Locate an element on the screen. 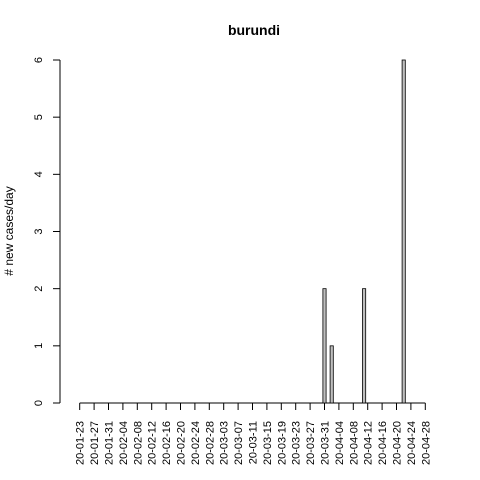  x-tick-label: 20-02-04 is located at coordinates (124, 443).